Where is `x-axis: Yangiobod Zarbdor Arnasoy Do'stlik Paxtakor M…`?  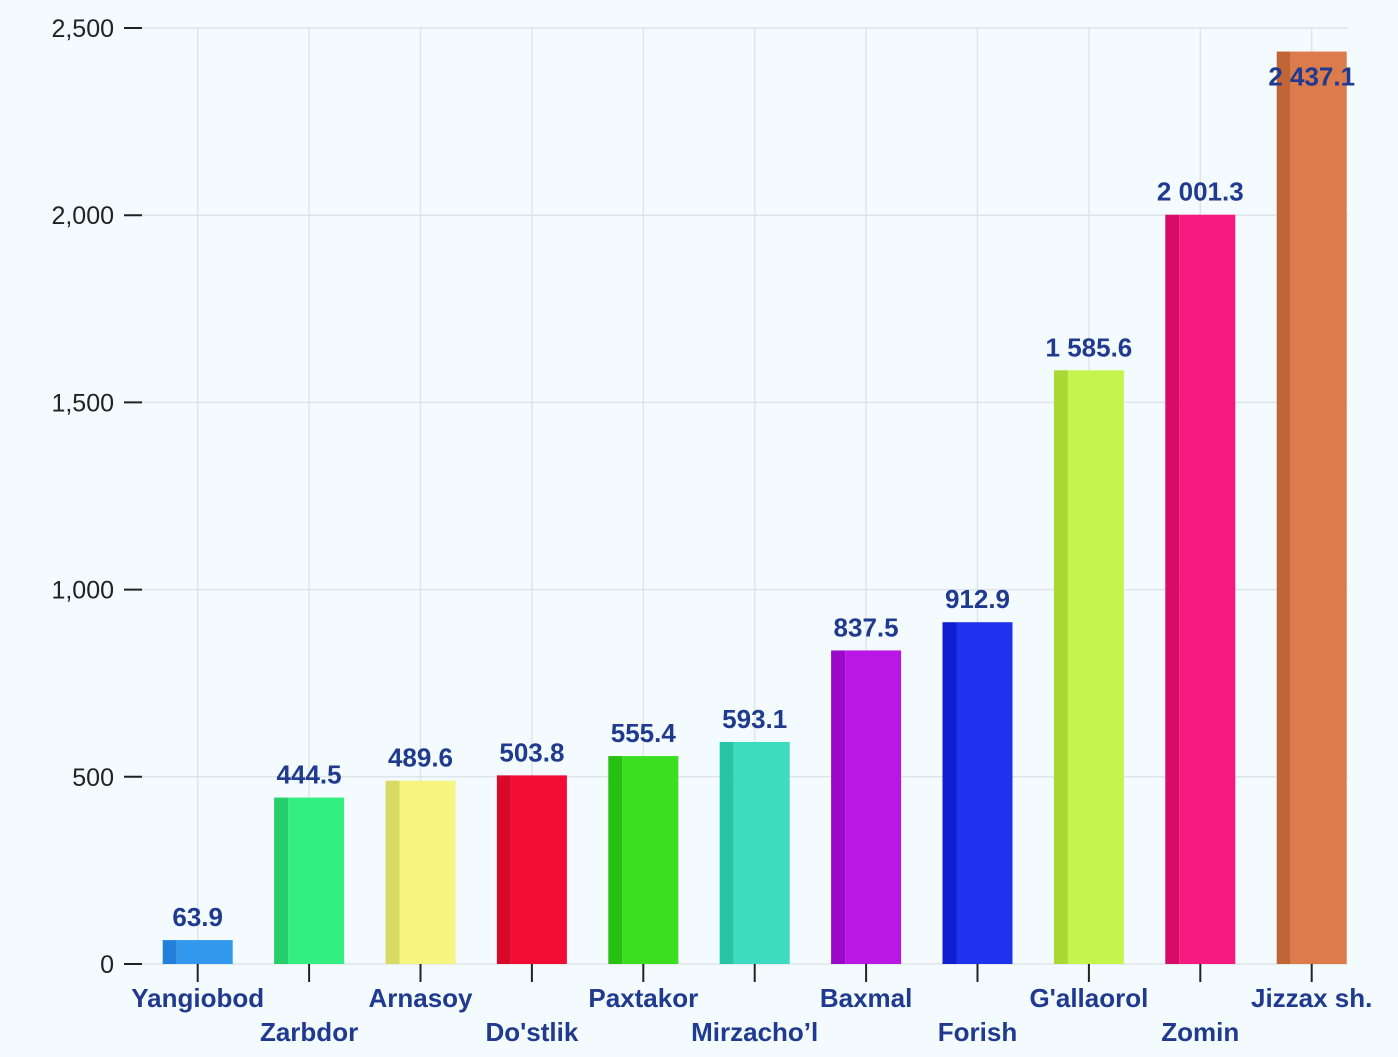
x-axis: Yangiobod Zarbdor Arnasoy Do'stlik Paxtakor M… is located at coordinates (751, 1005).